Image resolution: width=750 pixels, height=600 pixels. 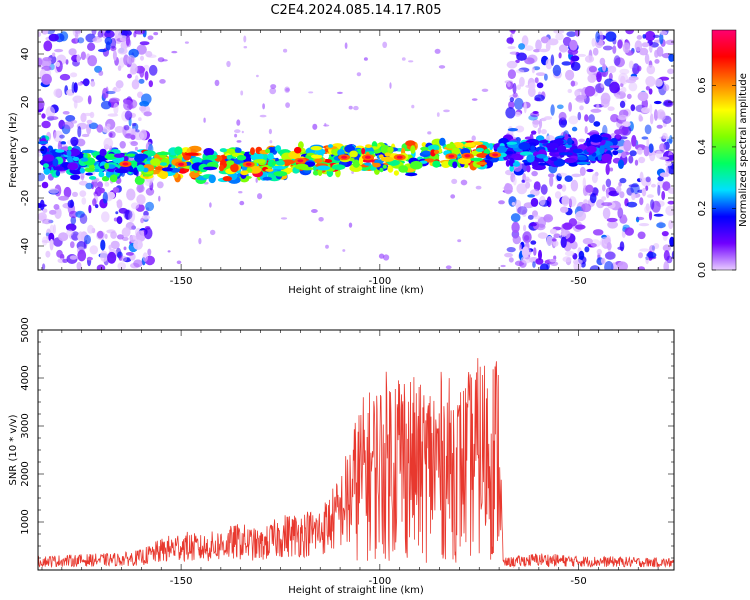 What do you see at coordinates (25, 54) in the screenshot?
I see `y-tick-label: 40` at bounding box center [25, 54].